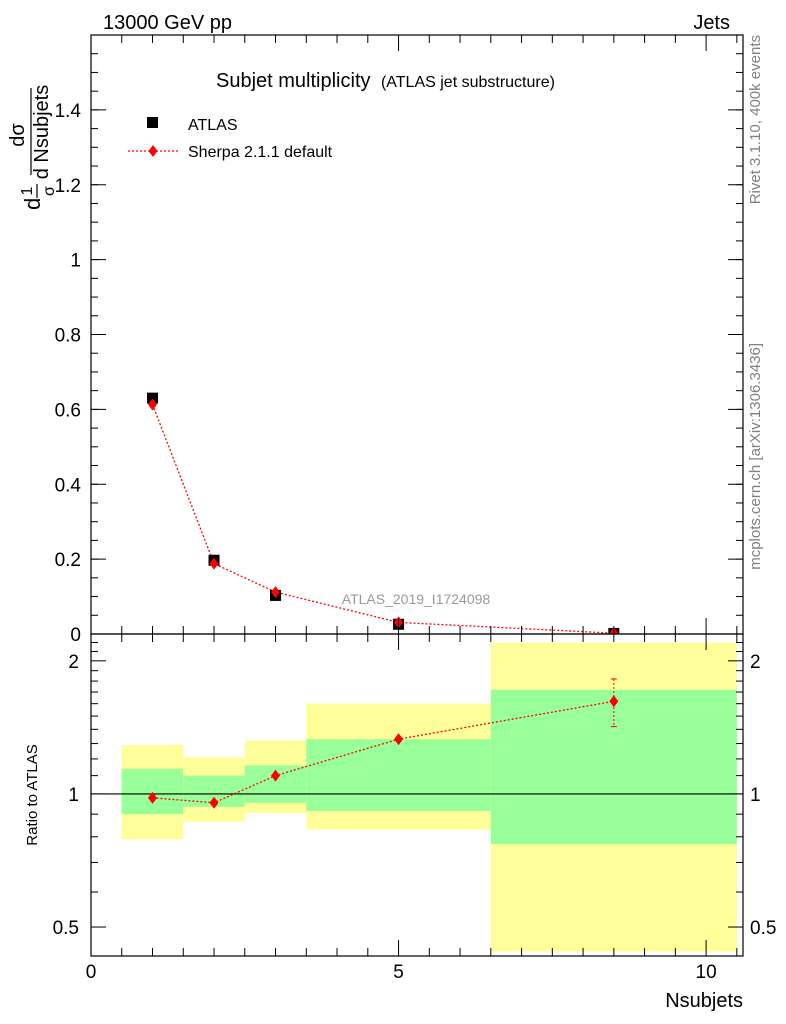 The height and width of the screenshot is (1024, 786). Describe the element at coordinates (704, 1001) in the screenshot. I see `x-axis-label: Nsubjets` at that location.